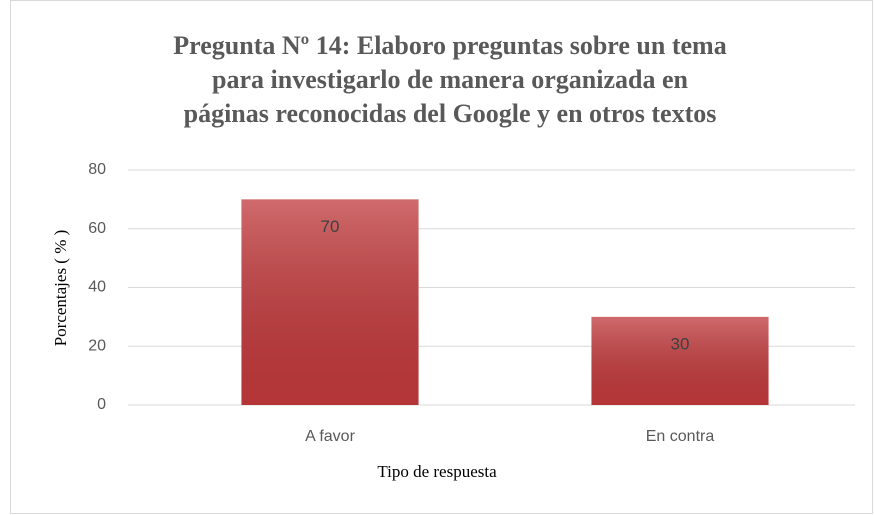  I want to click on x-tick-label: En contra, so click(680, 436).